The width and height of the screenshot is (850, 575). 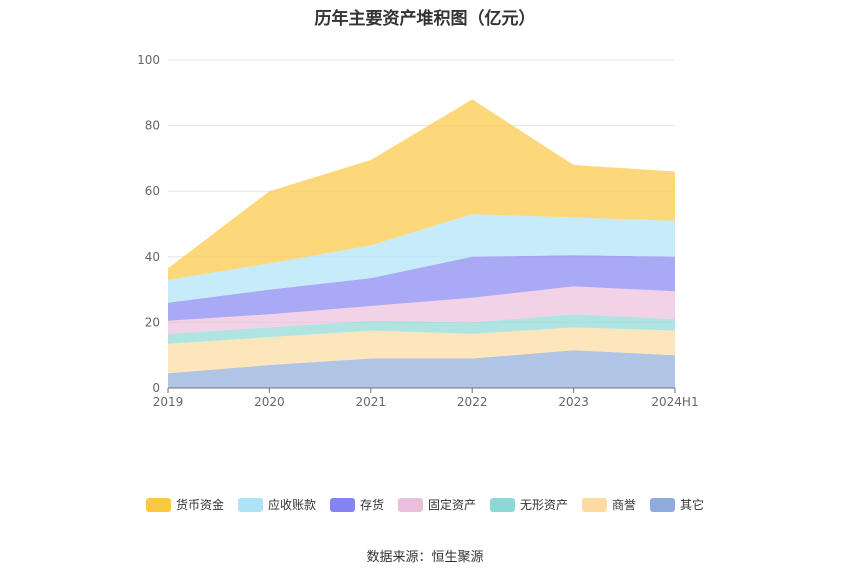 I want to click on legend-label: 应收账款, so click(x=291, y=505).